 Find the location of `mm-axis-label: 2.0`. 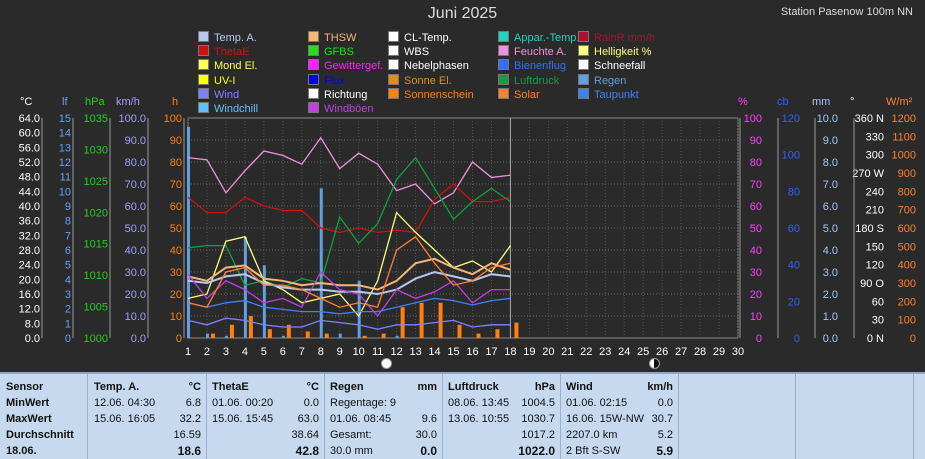

mm-axis-label: 2.0 is located at coordinates (830, 295).